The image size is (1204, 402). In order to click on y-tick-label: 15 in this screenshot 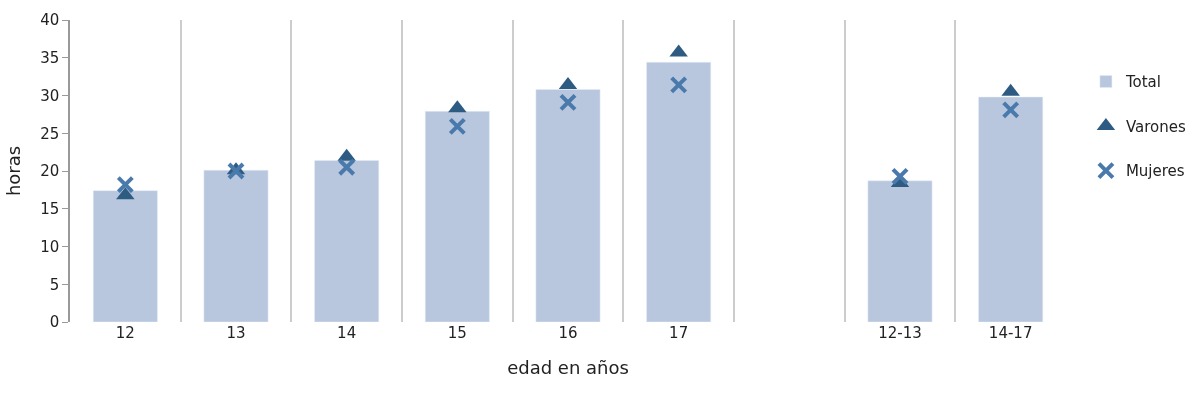, I will do `click(50, 209)`.